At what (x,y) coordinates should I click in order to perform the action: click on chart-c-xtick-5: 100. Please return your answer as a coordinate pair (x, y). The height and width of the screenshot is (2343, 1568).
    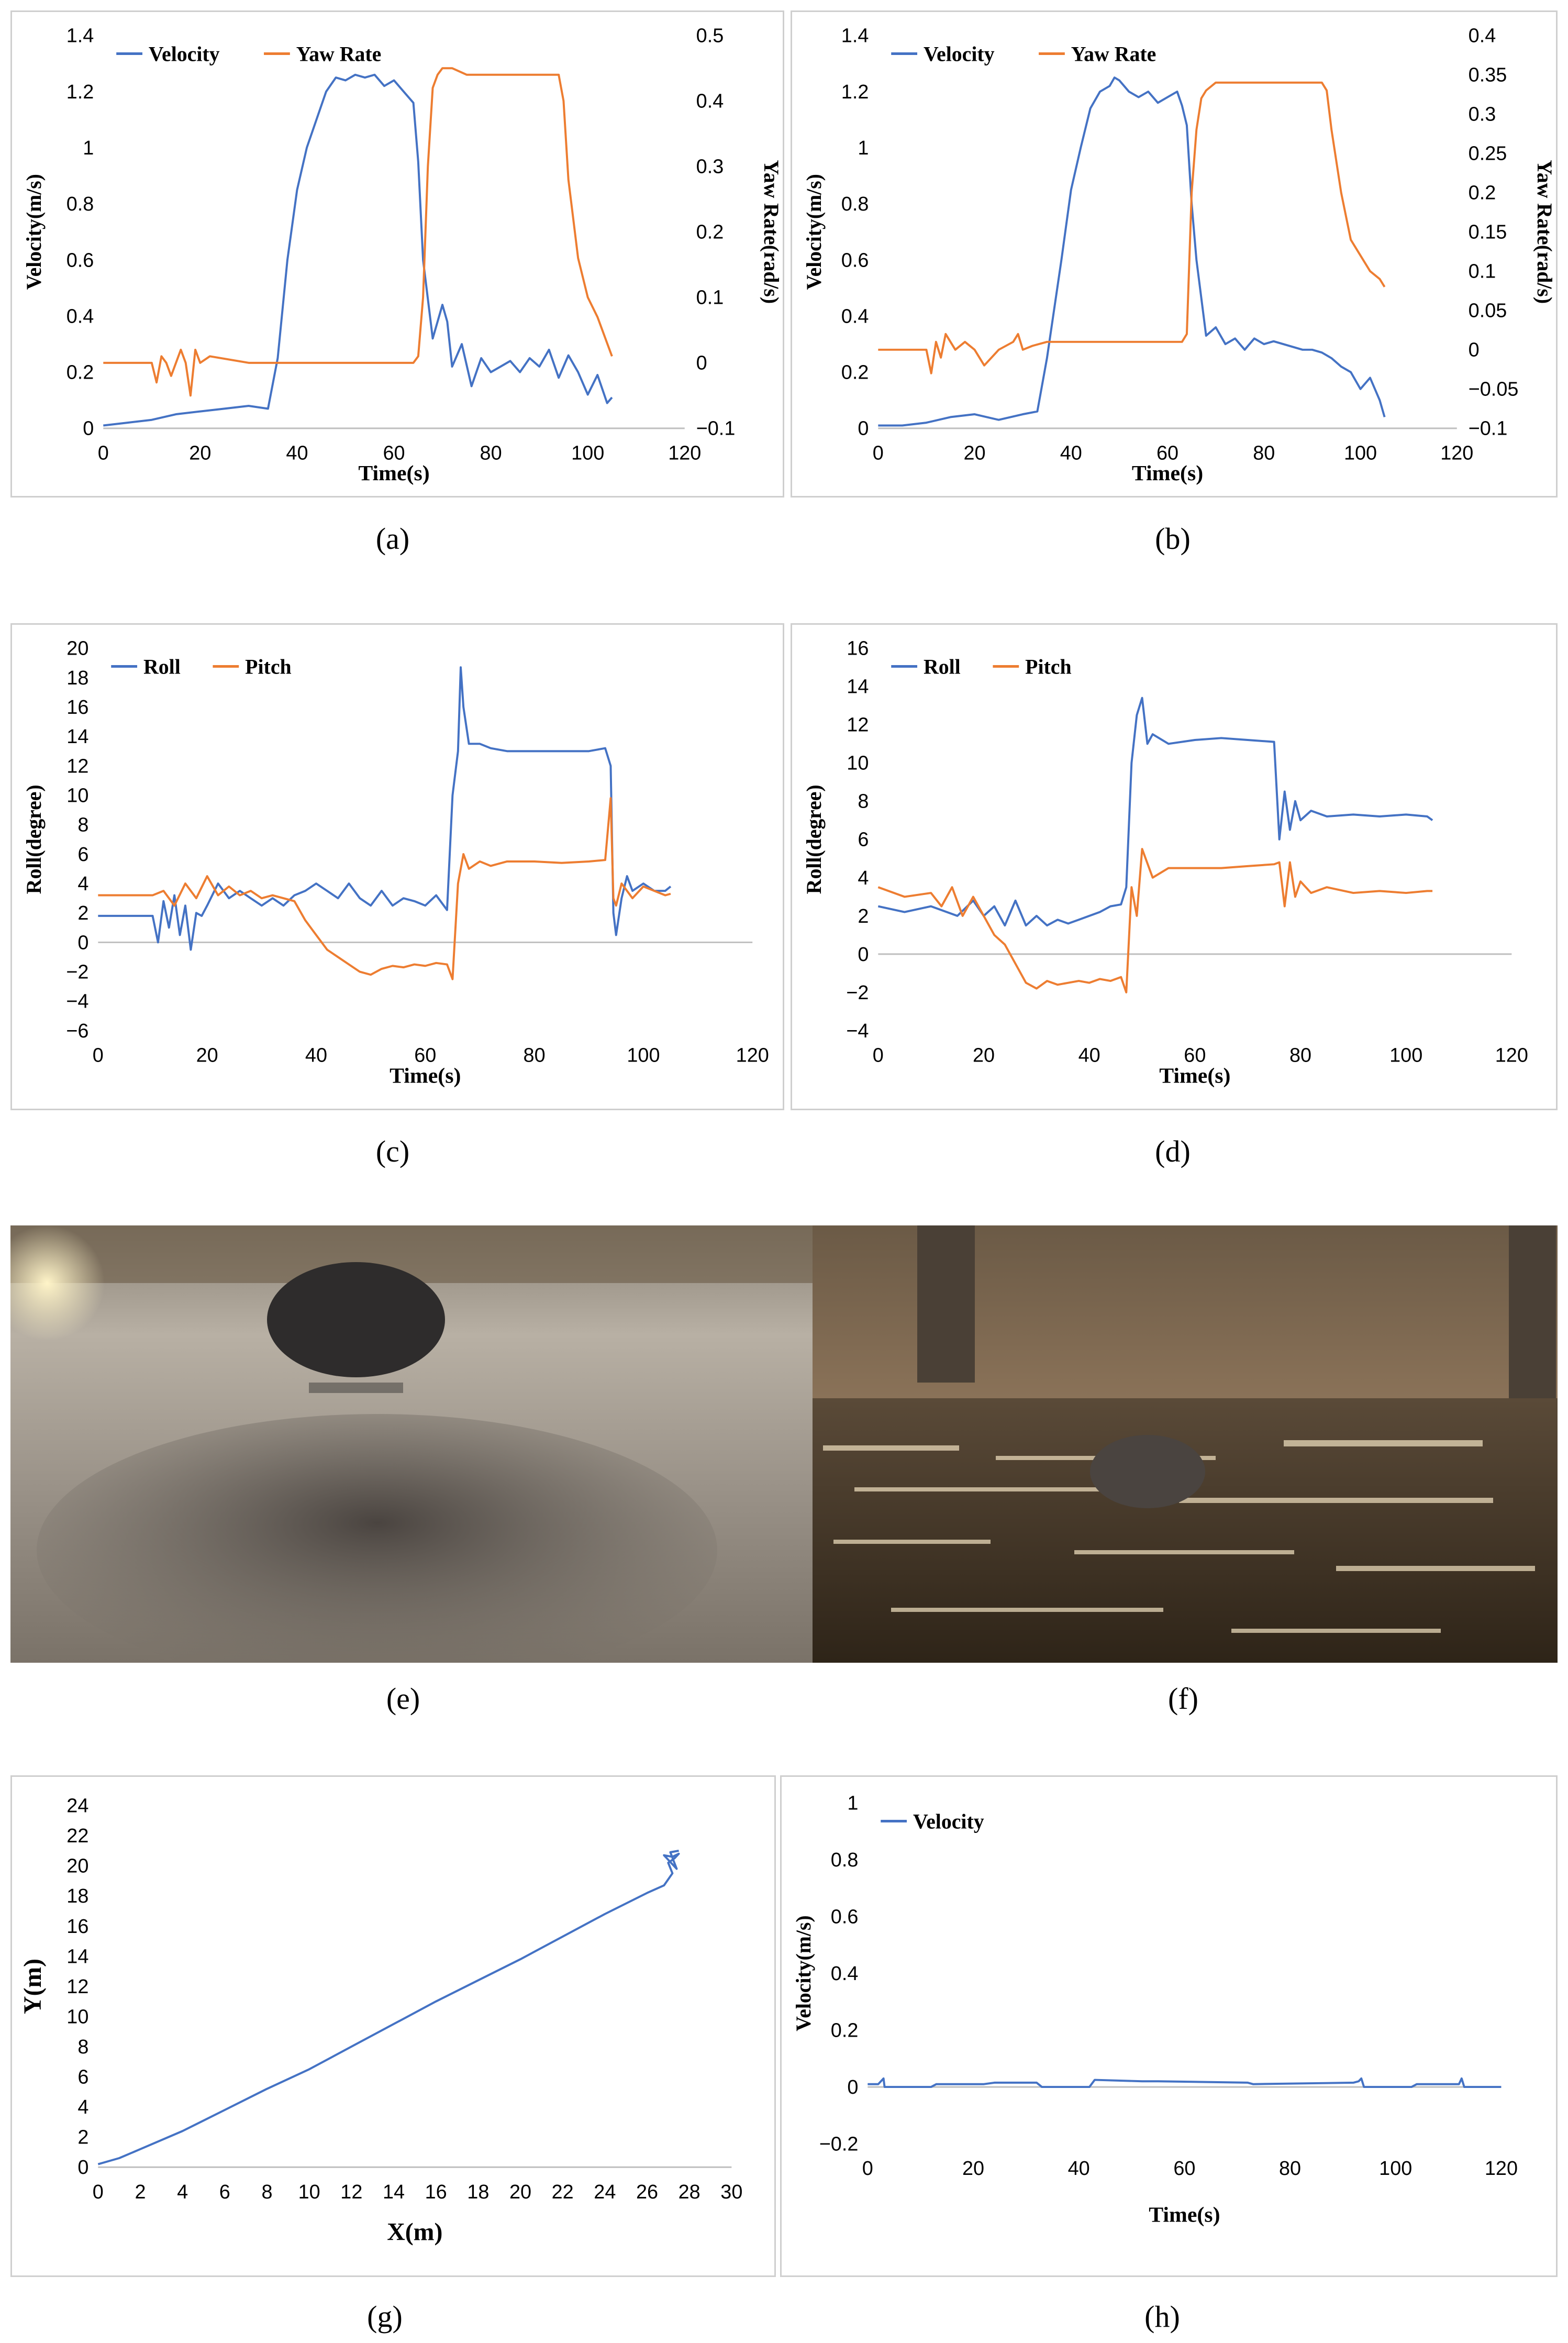
    Looking at the image, I should click on (643, 1056).